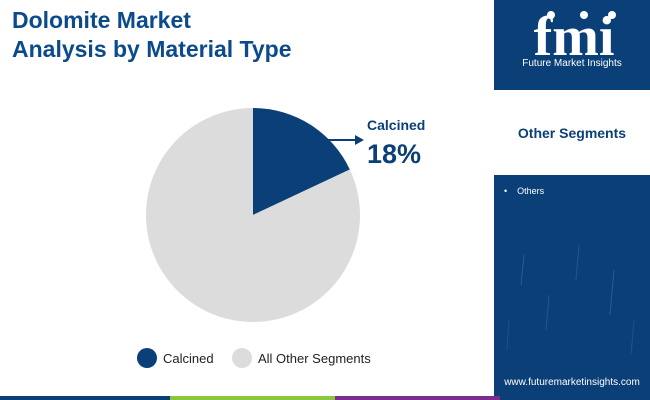 The image size is (650, 400). I want to click on callout-arrow-head, so click(359, 140).